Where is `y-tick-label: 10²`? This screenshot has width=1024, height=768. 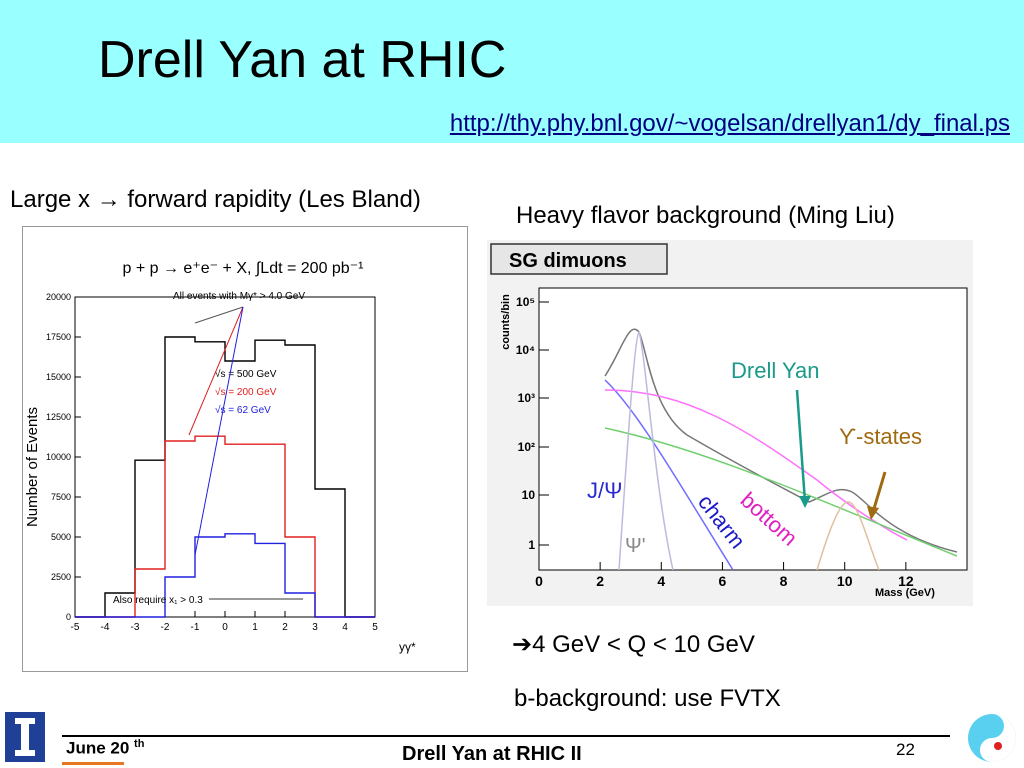
y-tick-label: 10² is located at coordinates (526, 447).